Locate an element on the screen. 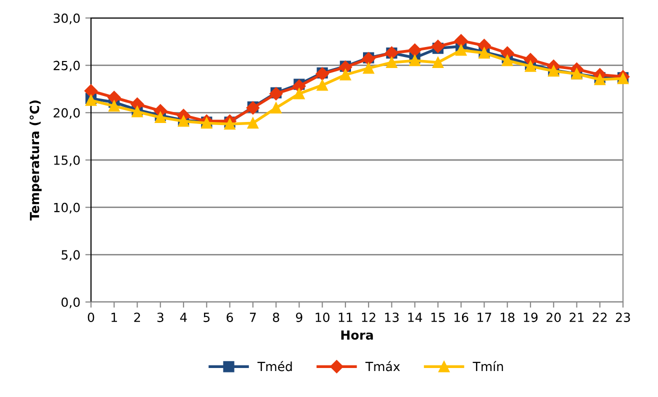 The width and height of the screenshot is (658, 397). y-axis-title: Temperatura (°C) is located at coordinates (36, 160).